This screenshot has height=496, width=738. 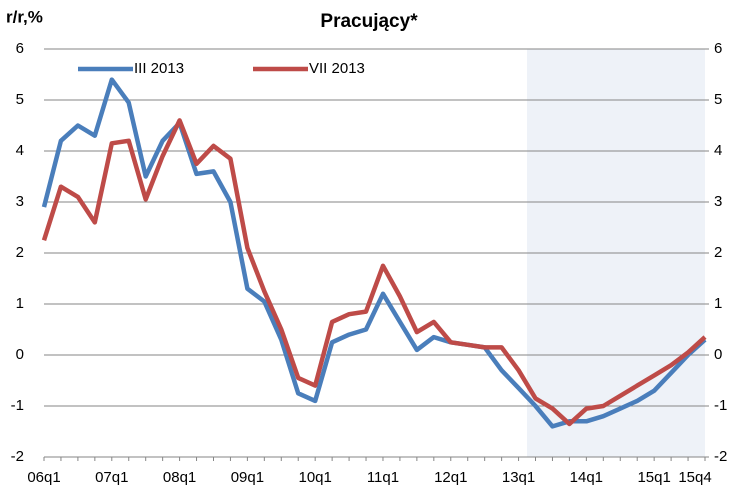 What do you see at coordinates (369, 21) in the screenshot?
I see `chart-title: Pracujący*` at bounding box center [369, 21].